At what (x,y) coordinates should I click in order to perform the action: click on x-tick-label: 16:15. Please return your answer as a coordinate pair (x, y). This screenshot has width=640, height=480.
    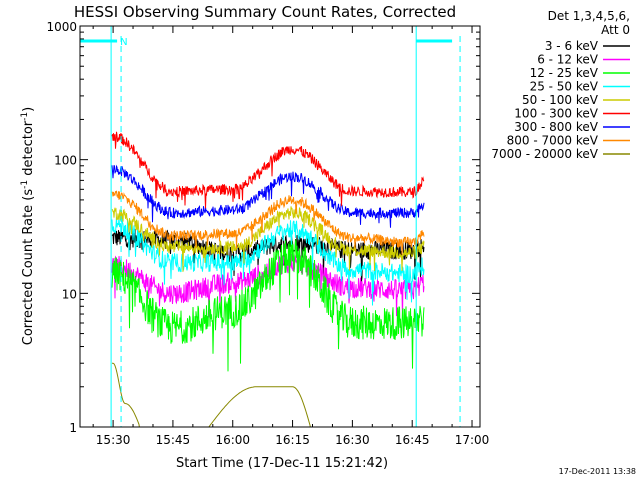
    Looking at the image, I should click on (292, 440).